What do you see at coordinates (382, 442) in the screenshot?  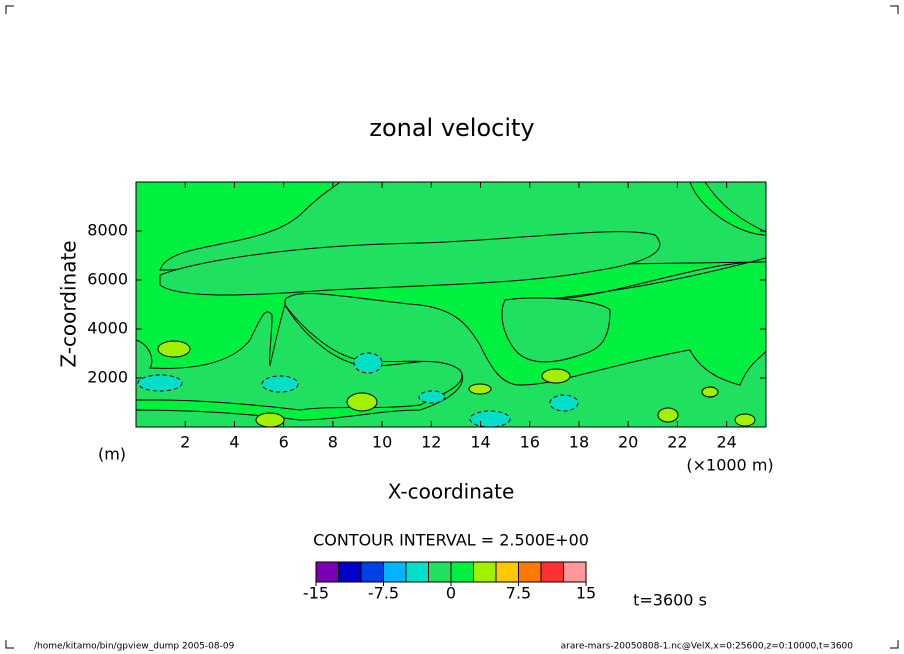 I see `x-tick-label: 10` at bounding box center [382, 442].